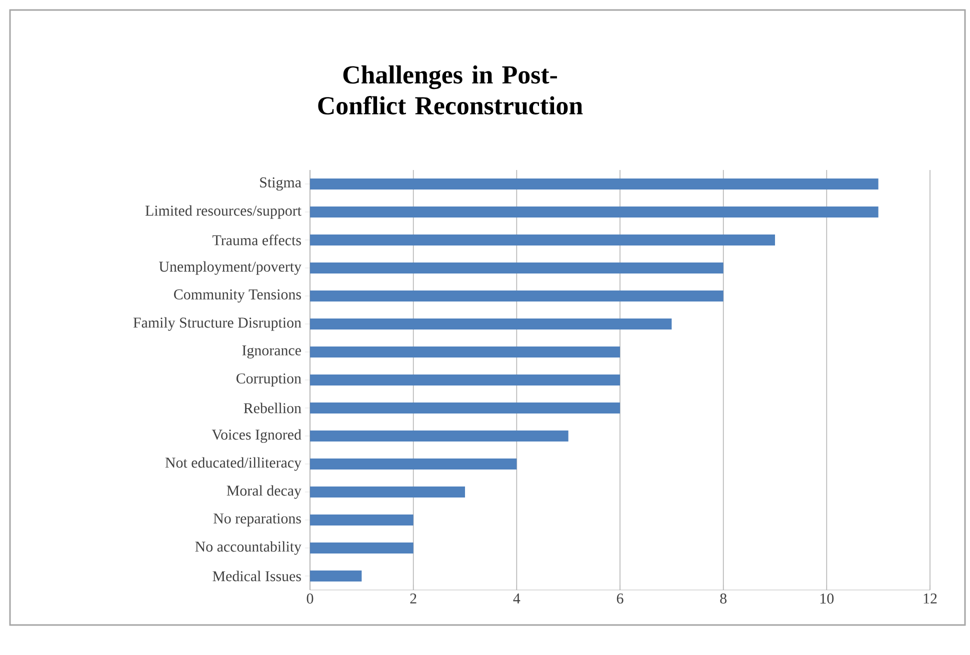 Image resolution: width=970 pixels, height=655 pixels. I want to click on y-tick-label: Rebellion, so click(273, 408).